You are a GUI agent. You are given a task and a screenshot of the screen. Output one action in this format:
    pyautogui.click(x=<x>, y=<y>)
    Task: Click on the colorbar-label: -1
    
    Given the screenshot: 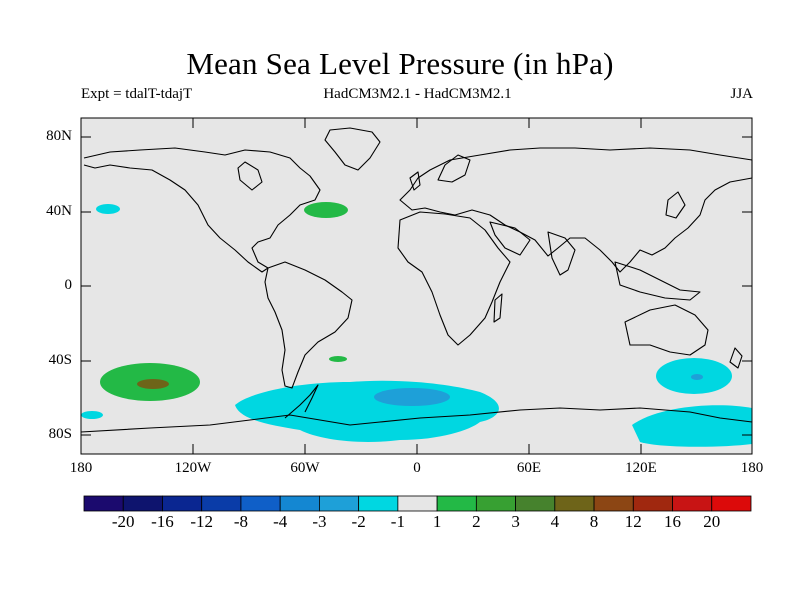 What is the action you would take?
    pyautogui.click(x=397, y=521)
    